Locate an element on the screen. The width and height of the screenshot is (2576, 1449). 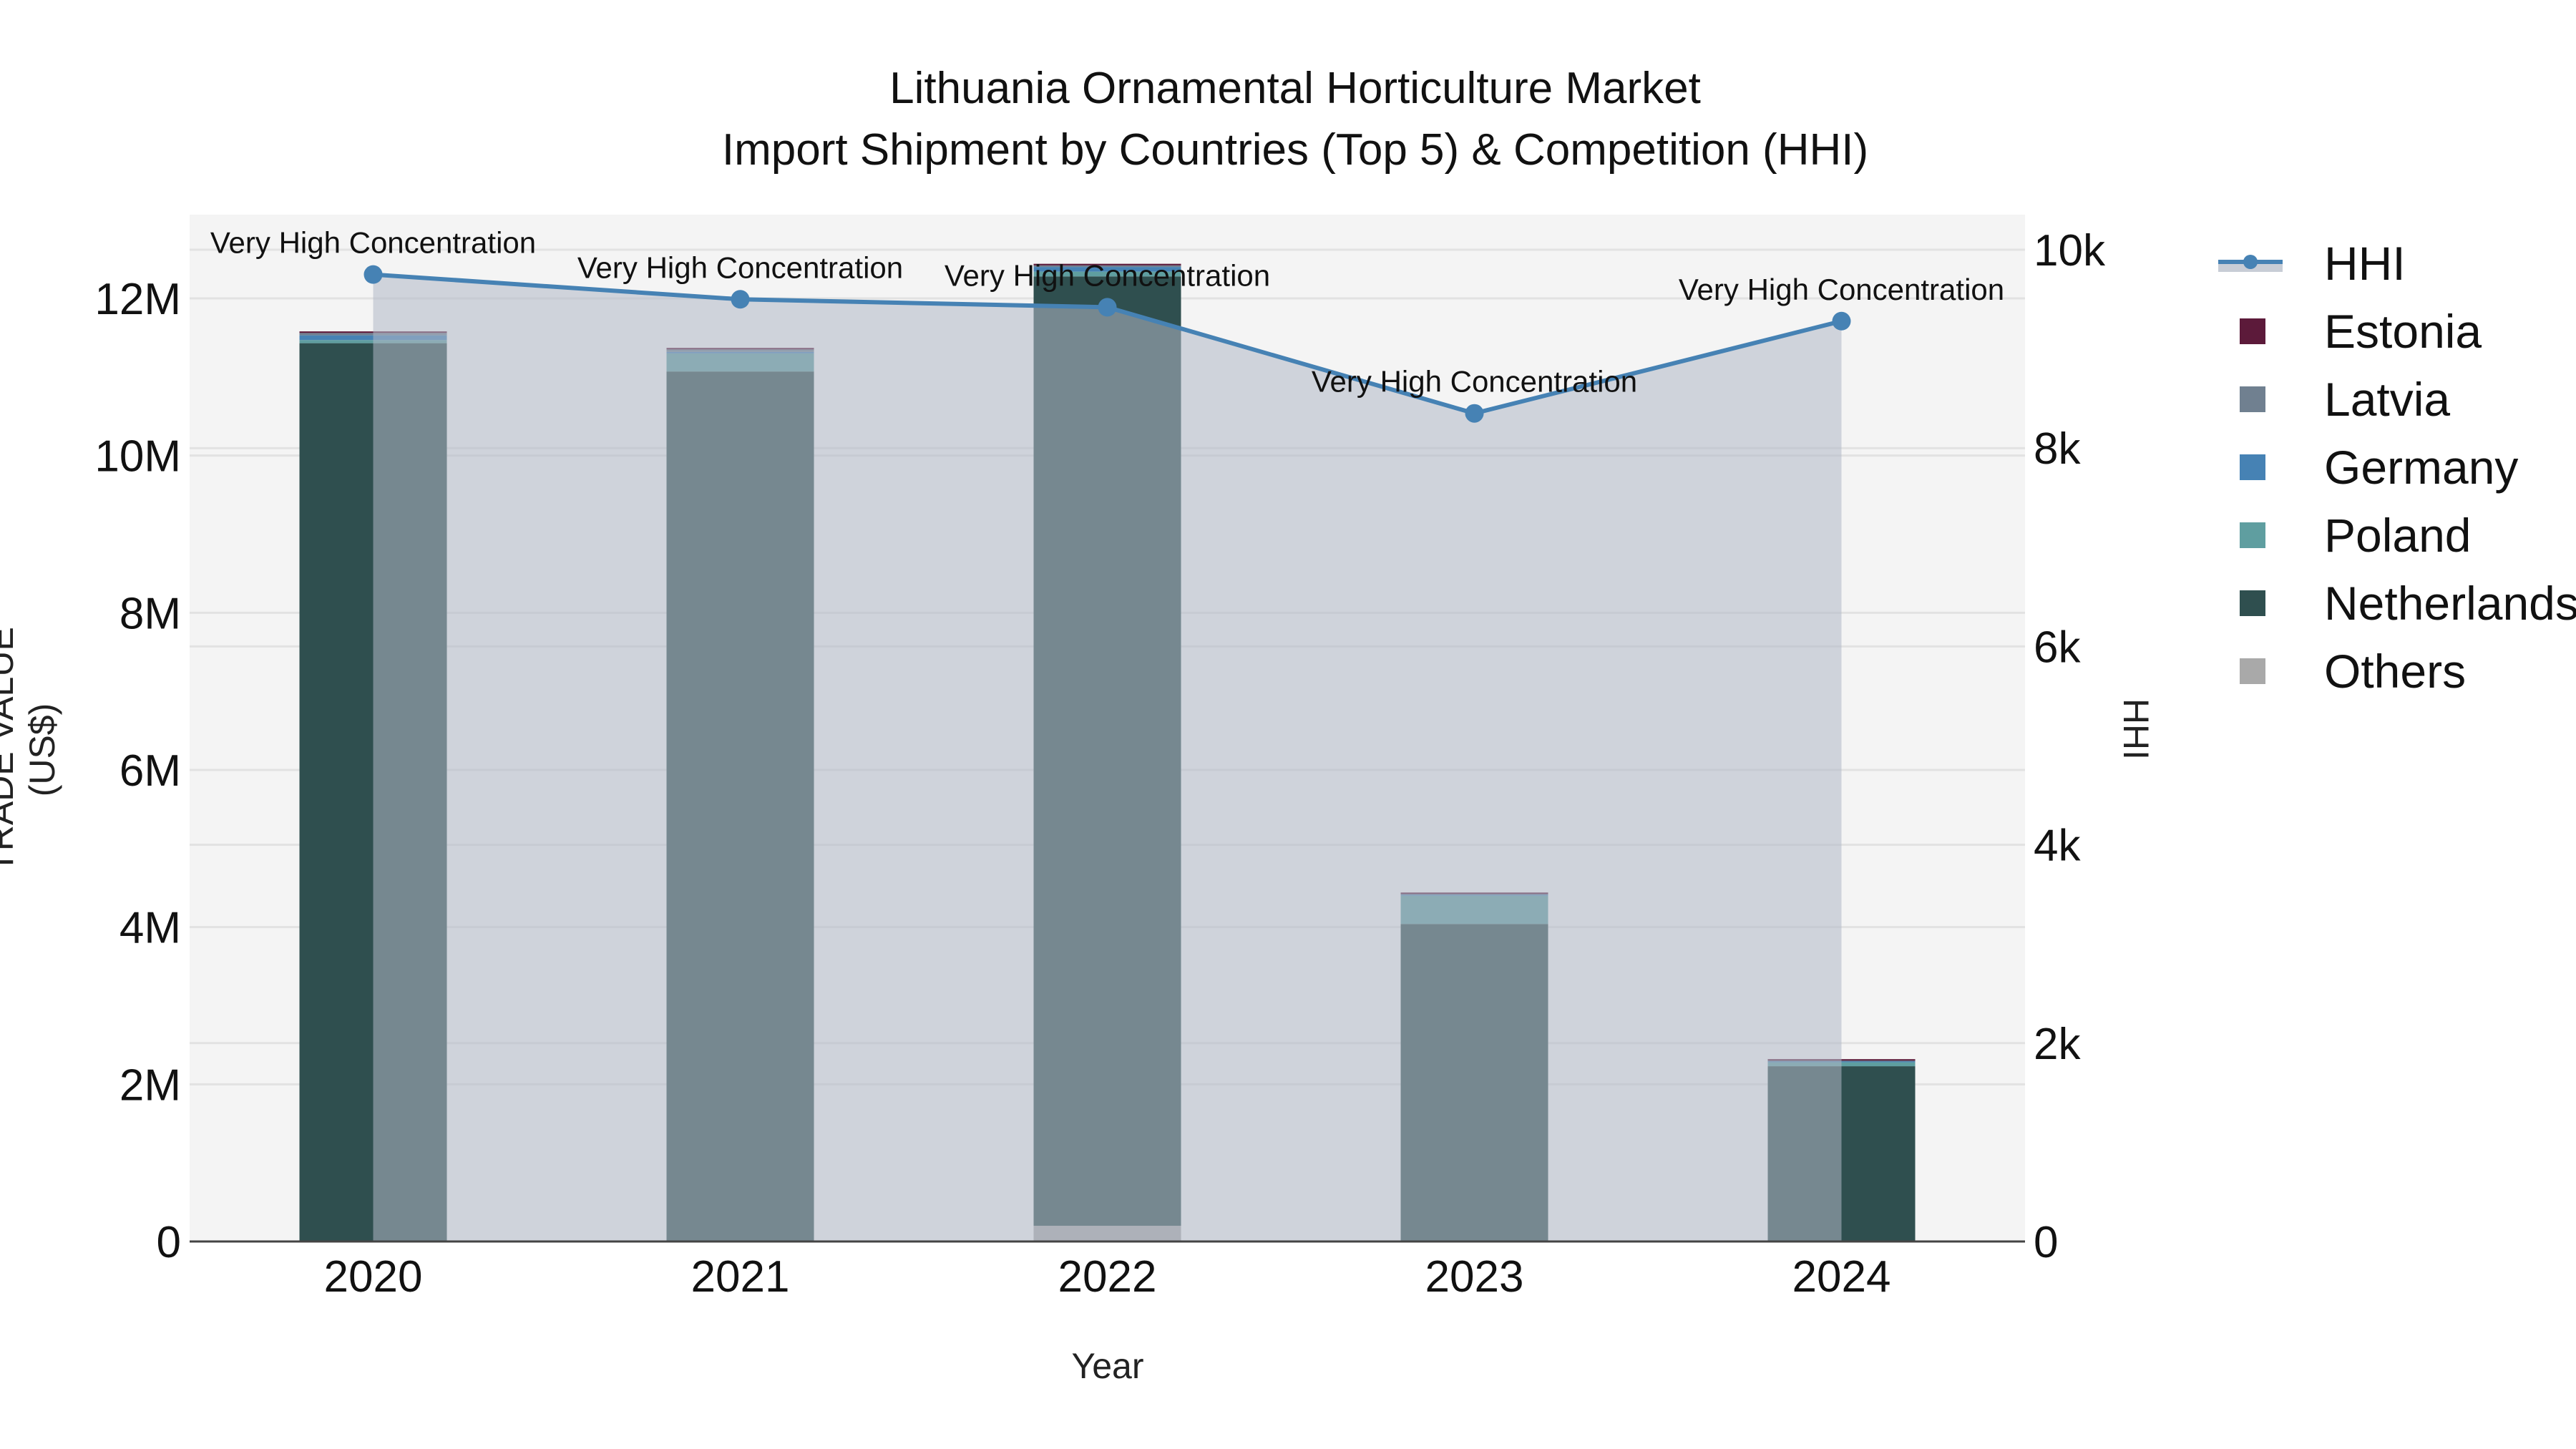
y-tick-label-right: 0 is located at coordinates (2046, 1242).